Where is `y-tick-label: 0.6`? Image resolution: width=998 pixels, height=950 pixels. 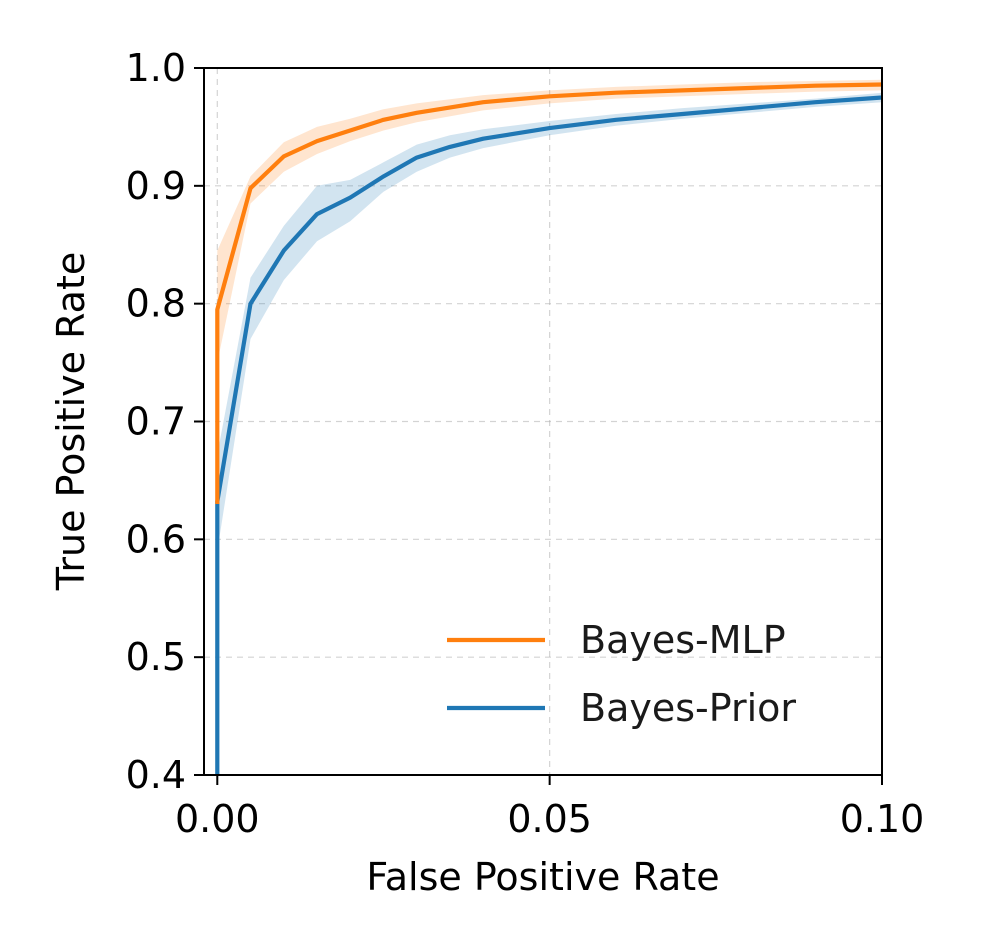
y-tick-label: 0.6 is located at coordinates (156, 539).